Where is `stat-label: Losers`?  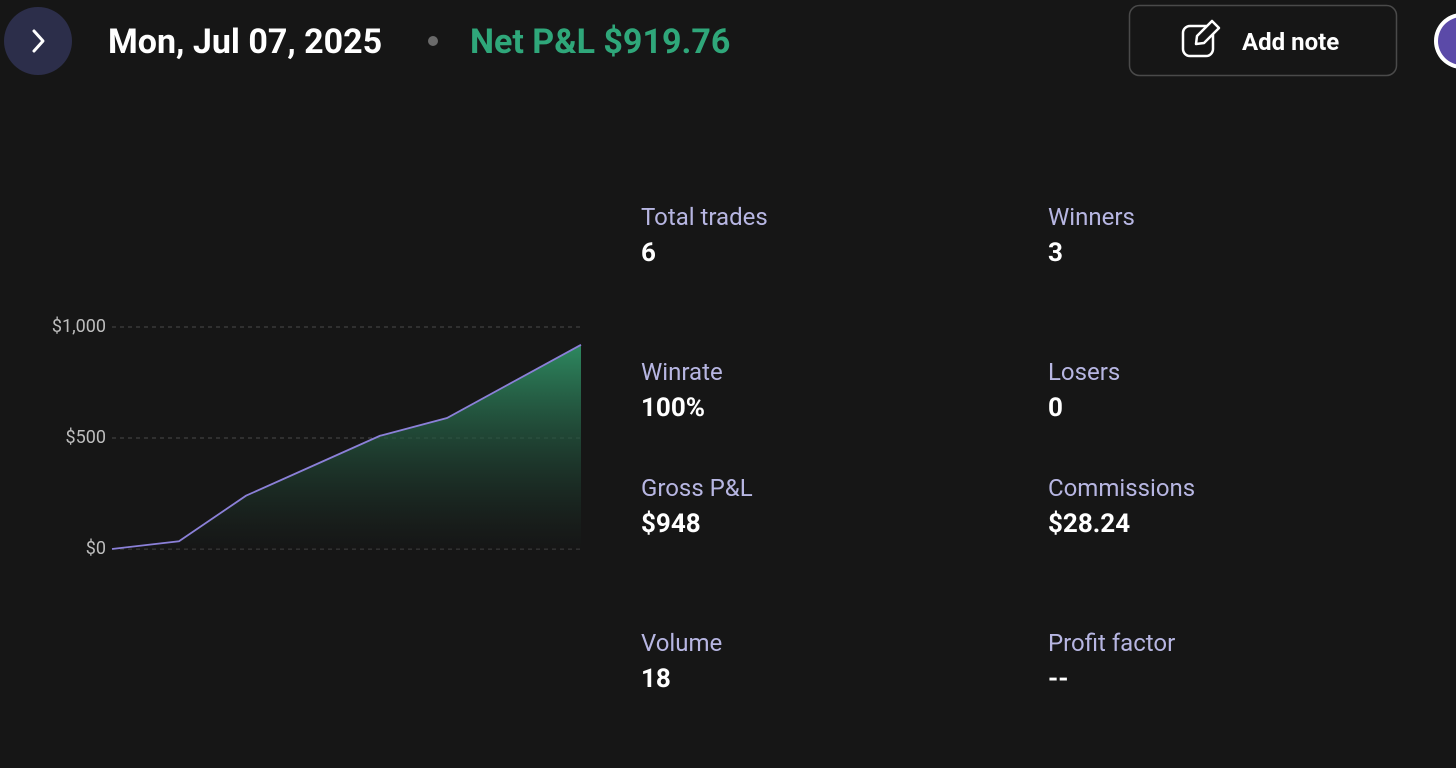
stat-label: Losers is located at coordinates (1084, 372).